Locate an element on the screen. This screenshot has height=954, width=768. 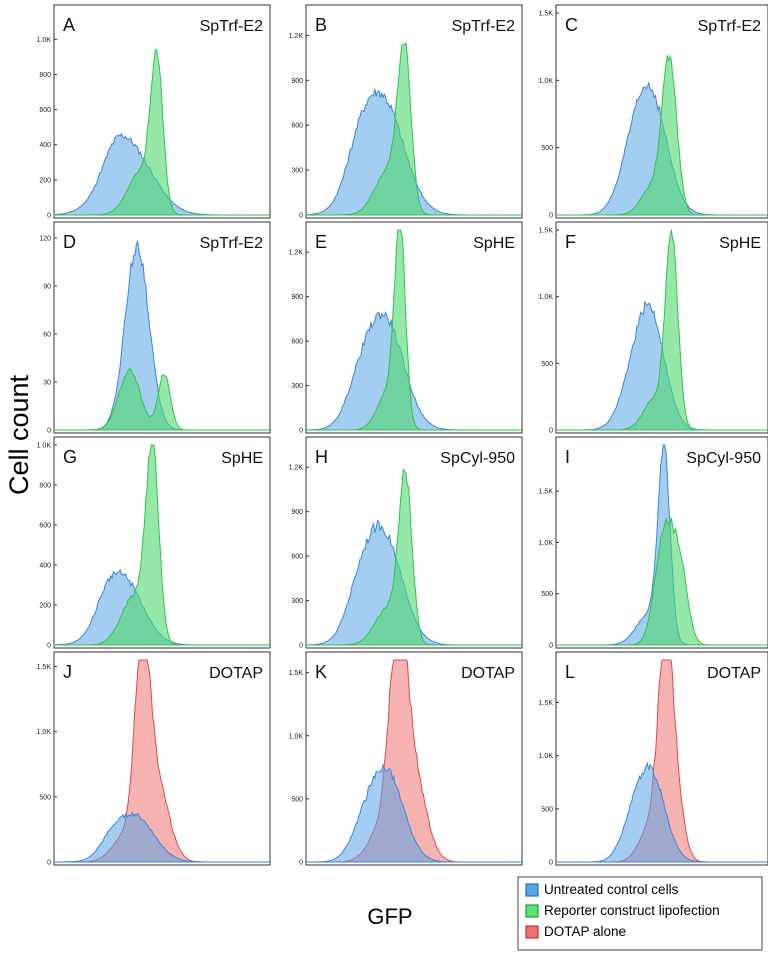
y-tick-label: 30 is located at coordinates (47, 383).